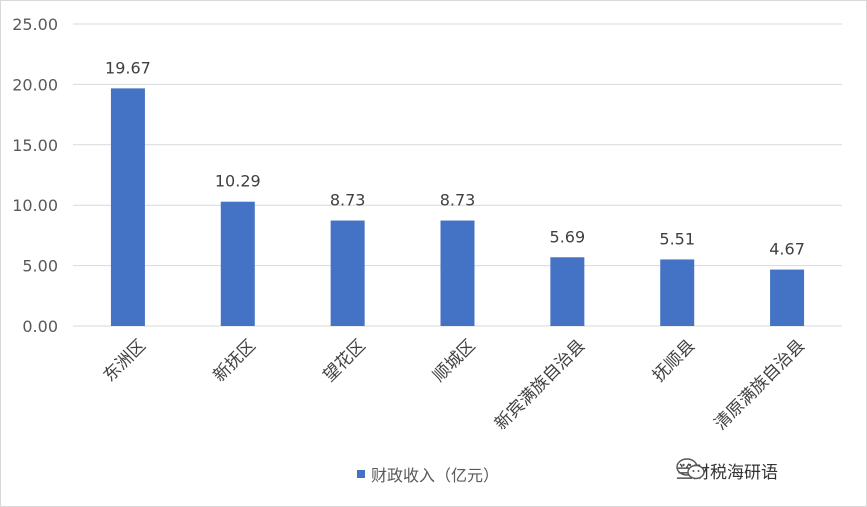  Describe the element at coordinates (454, 361) in the screenshot. I see `x-category-label: 顺城区` at that location.